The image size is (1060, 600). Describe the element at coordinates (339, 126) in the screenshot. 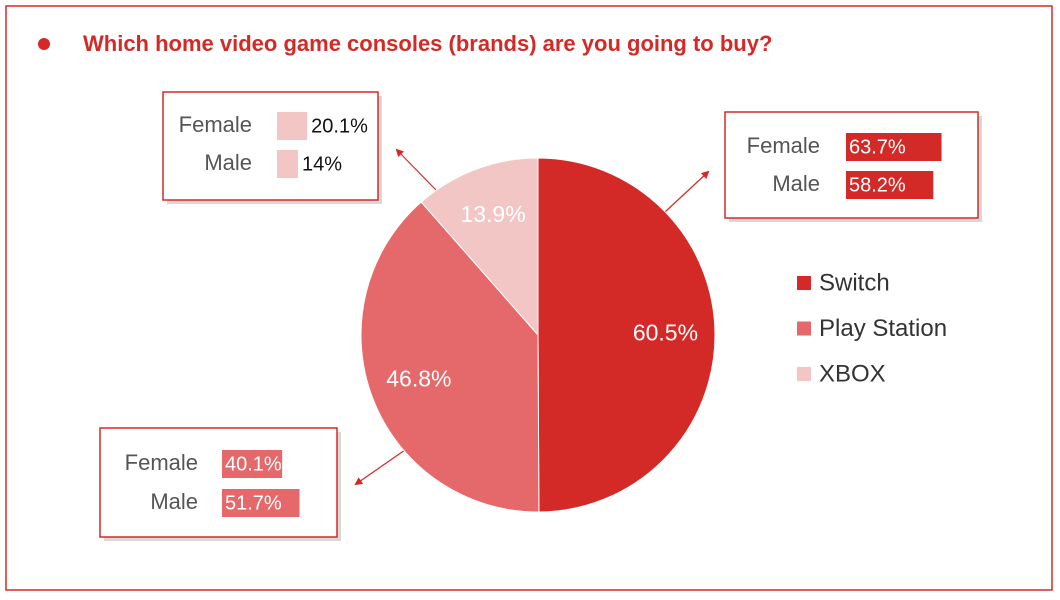

I see `bar-value-label: 20.1%` at that location.